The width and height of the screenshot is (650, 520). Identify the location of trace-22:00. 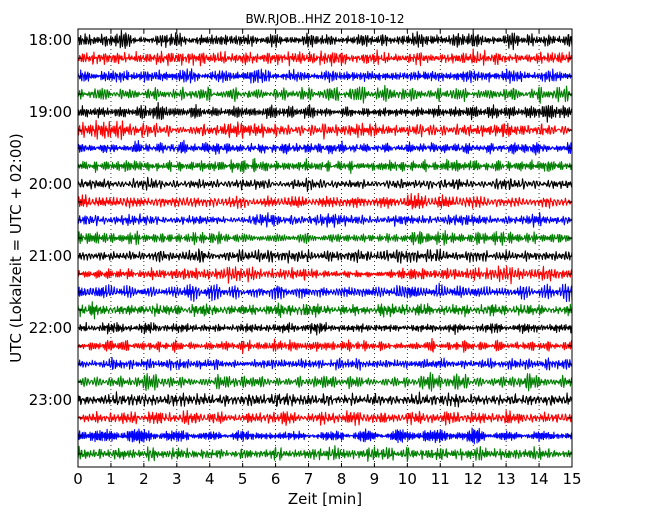
(325, 328).